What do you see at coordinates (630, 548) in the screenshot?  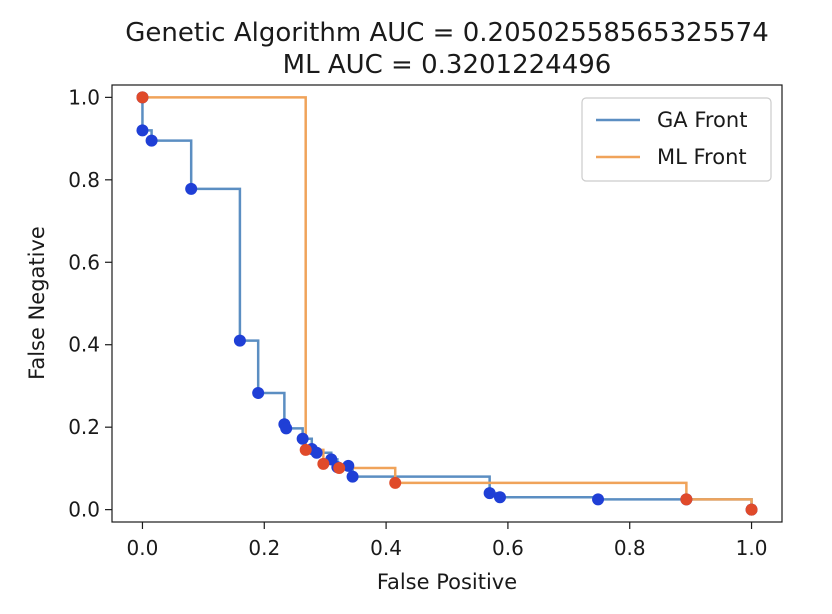 I see `x-tick-label: 0.8` at bounding box center [630, 548].